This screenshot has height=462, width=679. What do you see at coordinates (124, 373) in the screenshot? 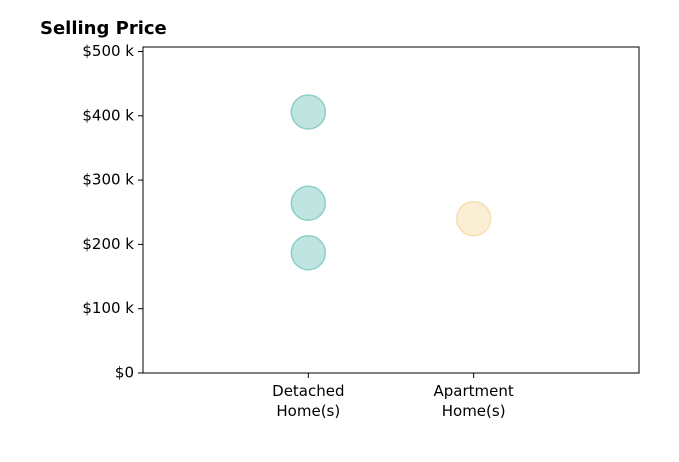
I see `y-tick-label: $0` at bounding box center [124, 373].